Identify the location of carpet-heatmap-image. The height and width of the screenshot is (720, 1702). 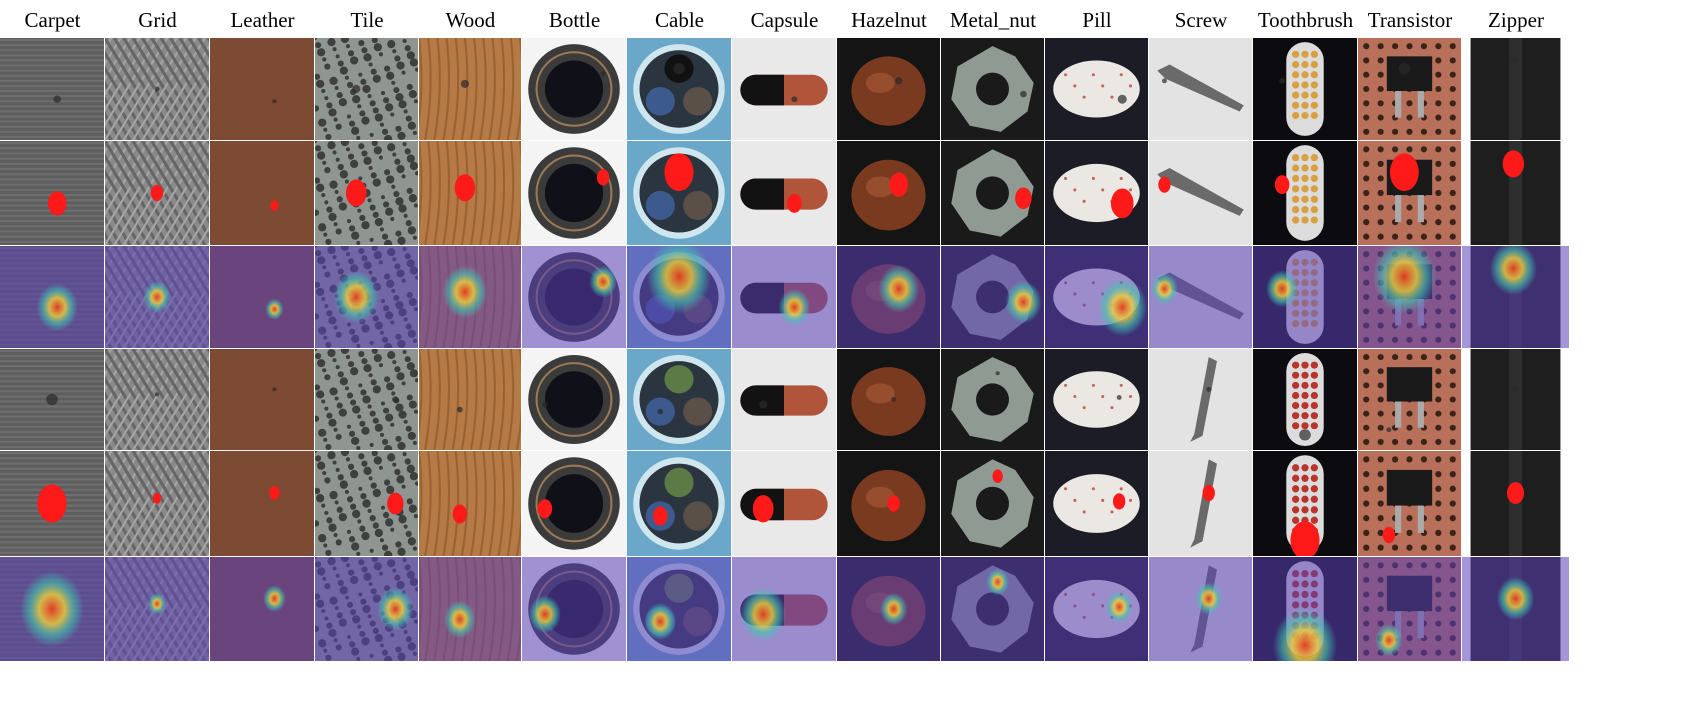
(52, 609).